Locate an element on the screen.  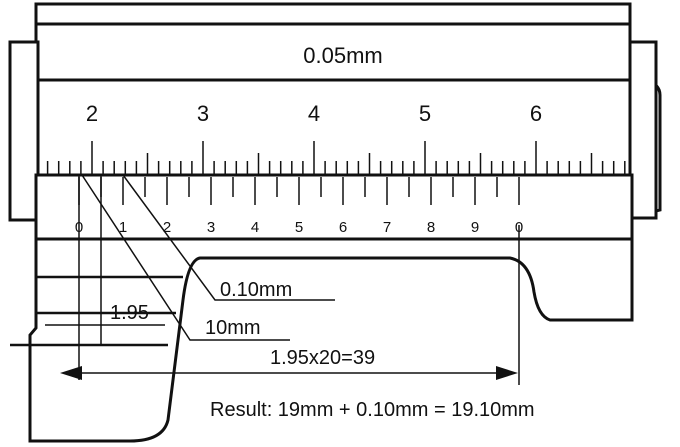
vernier-plate is located at coordinates (334, 207).